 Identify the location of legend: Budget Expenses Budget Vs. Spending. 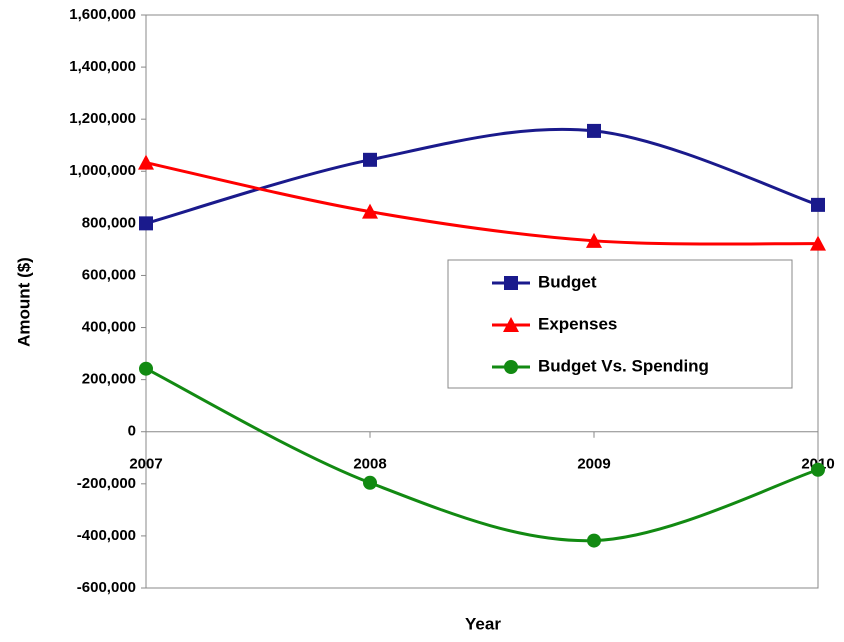
(620, 324).